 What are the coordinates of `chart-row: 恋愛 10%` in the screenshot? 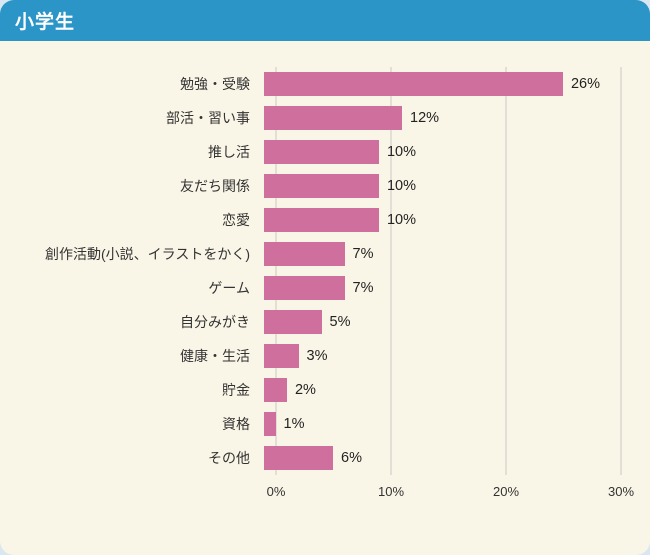 It's located at (325, 220).